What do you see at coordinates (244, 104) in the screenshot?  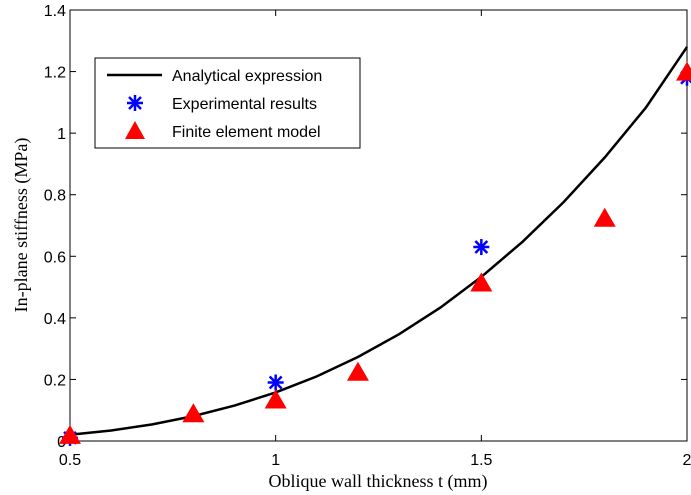 I see `legend-label-experimental: Experimental results` at bounding box center [244, 104].